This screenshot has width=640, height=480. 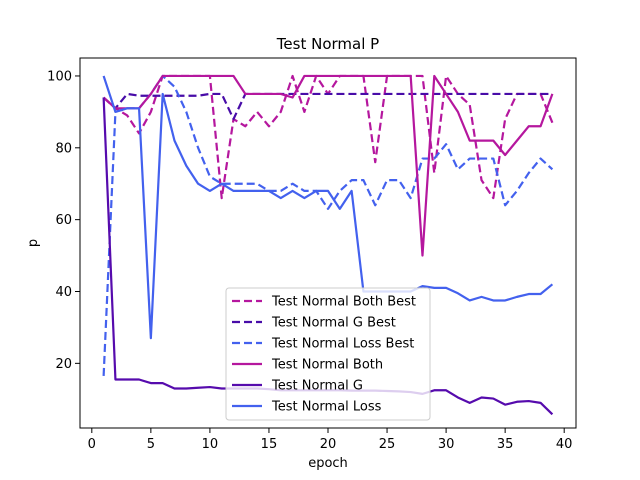 What do you see at coordinates (333, 323) in the screenshot?
I see `legend-label-1: Test Normal G Best` at bounding box center [333, 323].